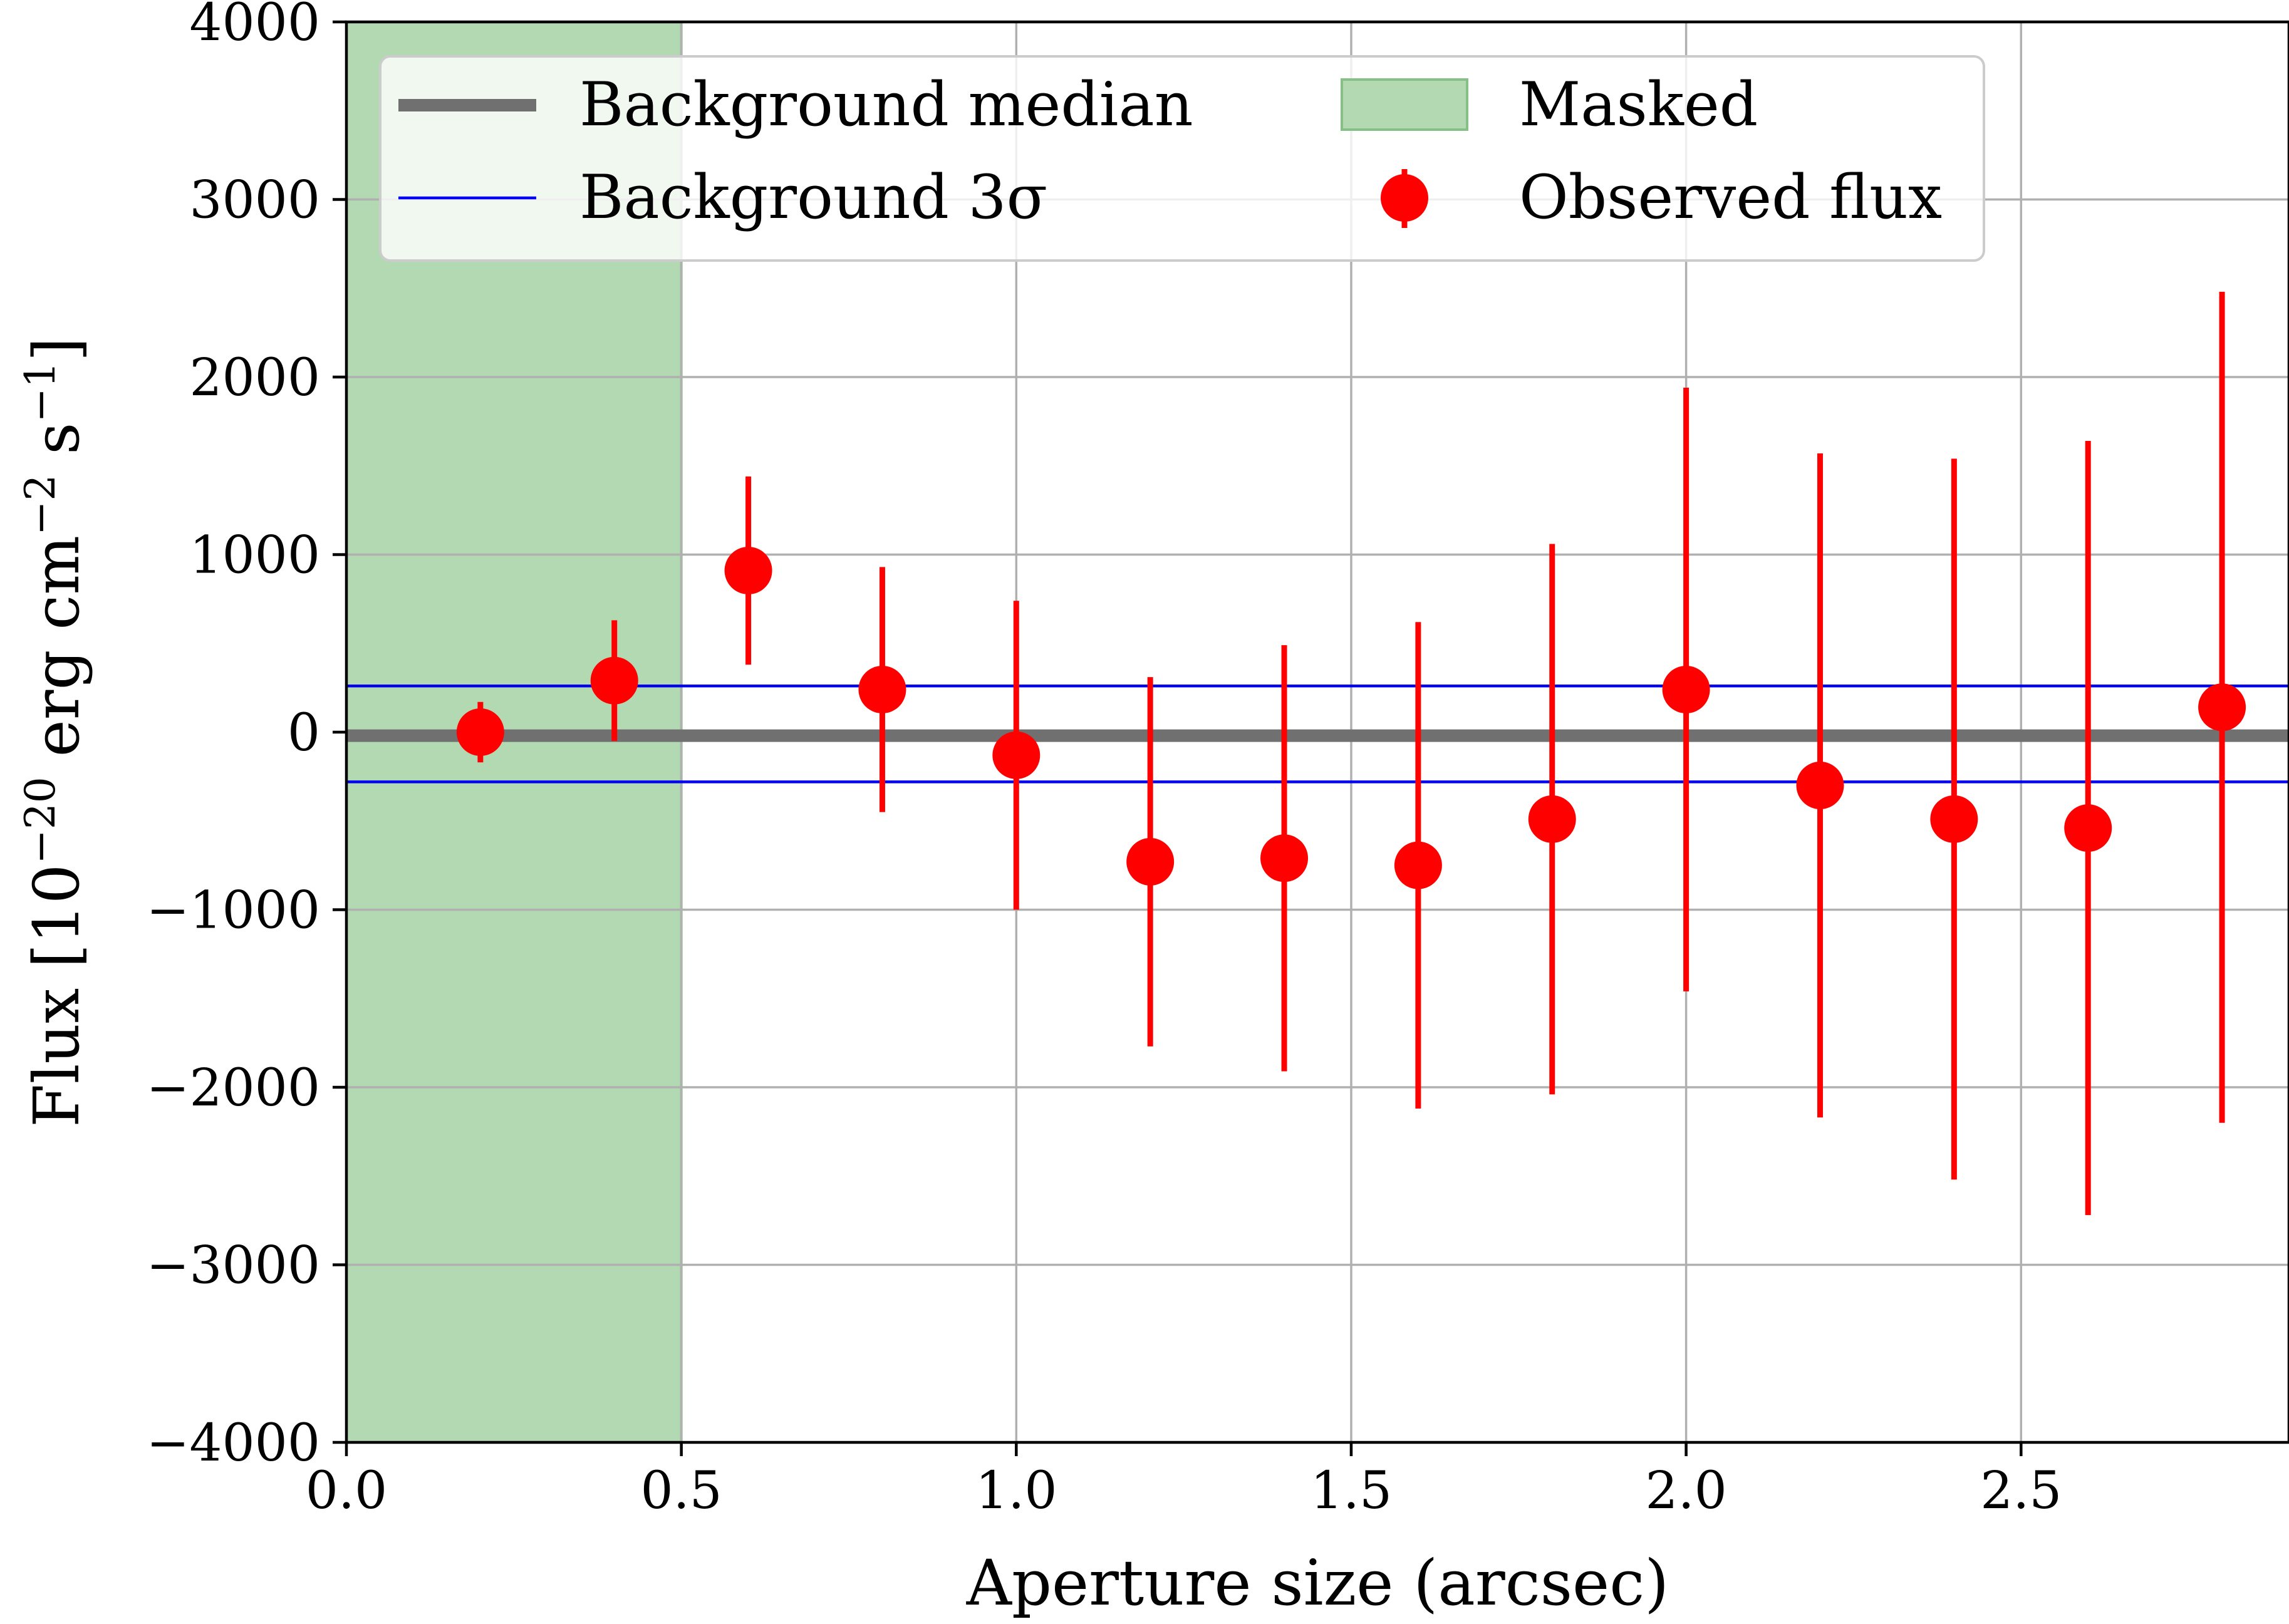  Describe the element at coordinates (1351, 1491) in the screenshot. I see `x-tick-label: 1.5` at that location.